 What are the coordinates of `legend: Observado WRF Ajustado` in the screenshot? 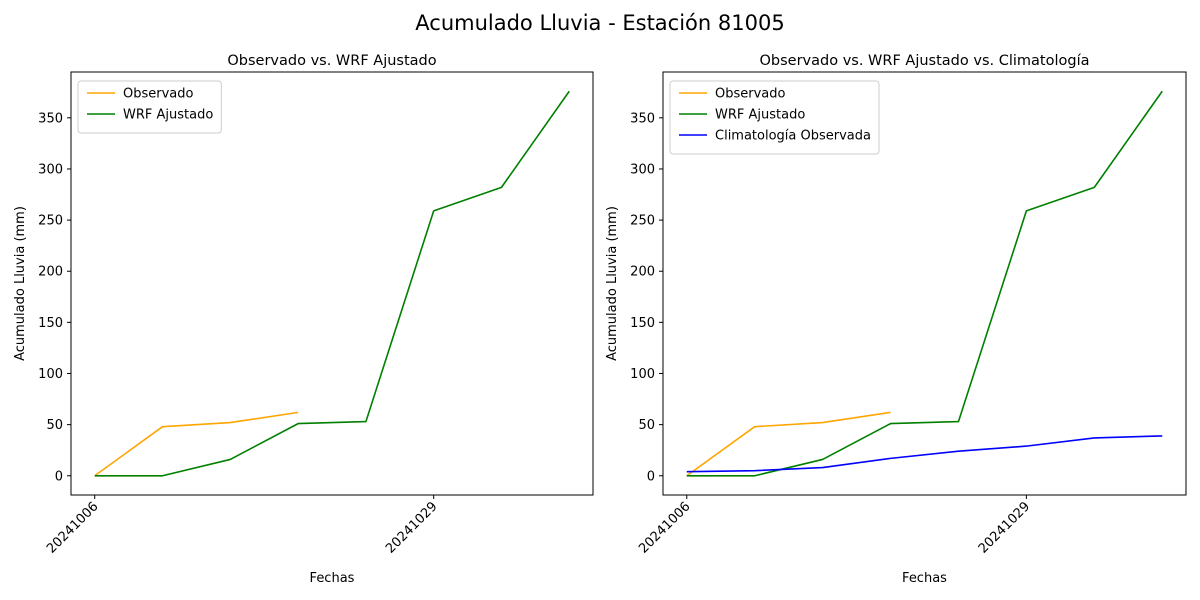 It's located at (149, 107).